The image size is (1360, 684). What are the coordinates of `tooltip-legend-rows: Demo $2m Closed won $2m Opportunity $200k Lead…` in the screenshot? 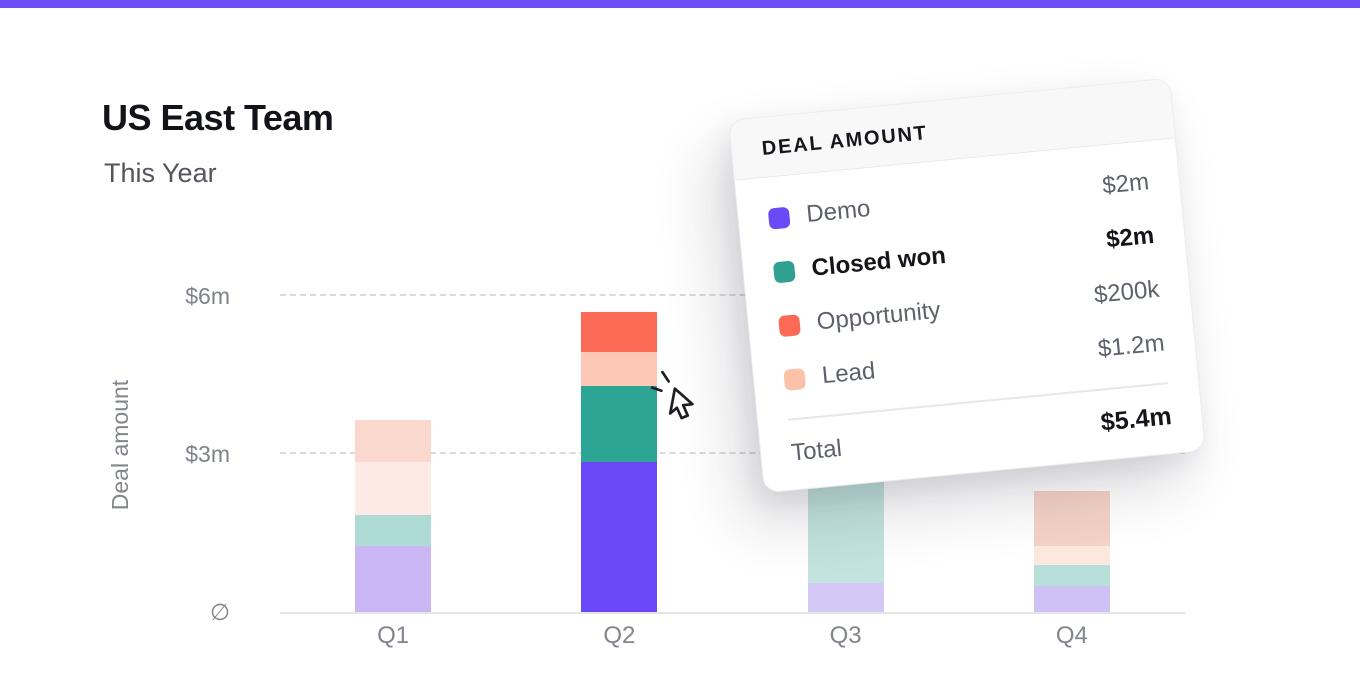 It's located at (966, 275).